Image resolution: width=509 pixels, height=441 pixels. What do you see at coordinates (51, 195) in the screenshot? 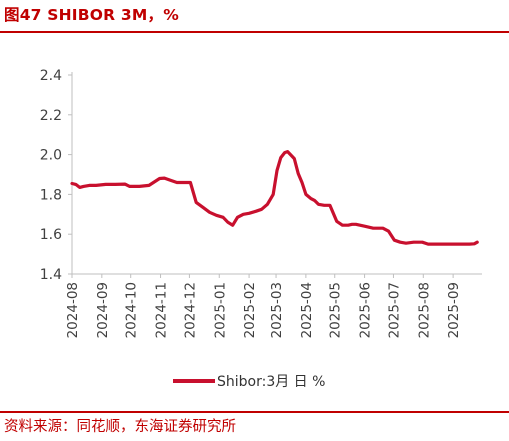
I see `y-tick-label: 1.8` at bounding box center [51, 195].